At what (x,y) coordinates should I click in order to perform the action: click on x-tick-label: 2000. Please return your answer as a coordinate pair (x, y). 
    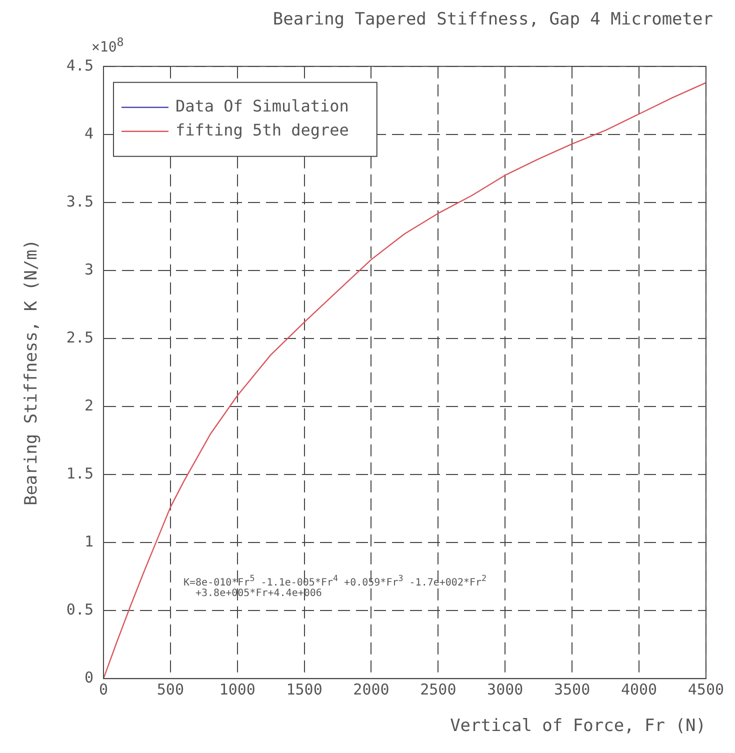
    Looking at the image, I should click on (371, 689).